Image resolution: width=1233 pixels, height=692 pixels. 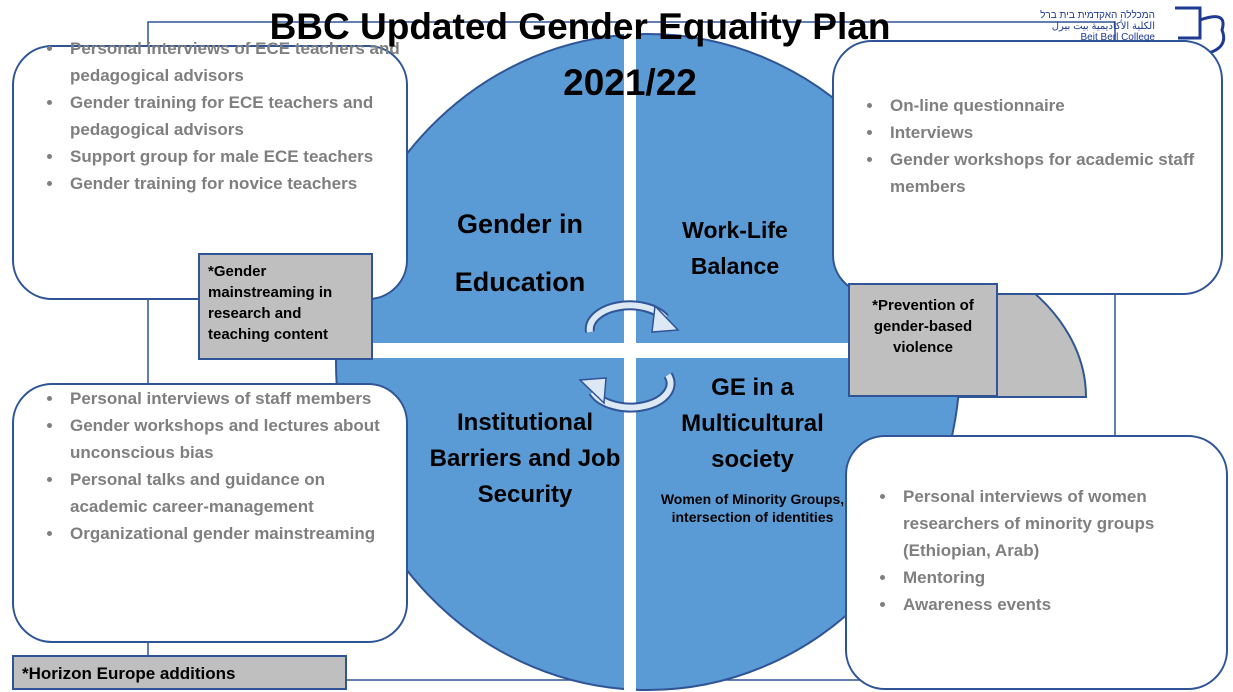 I want to click on logo-hebrew: המכללה האקדמית בית ברל, so click(x=1097, y=15).